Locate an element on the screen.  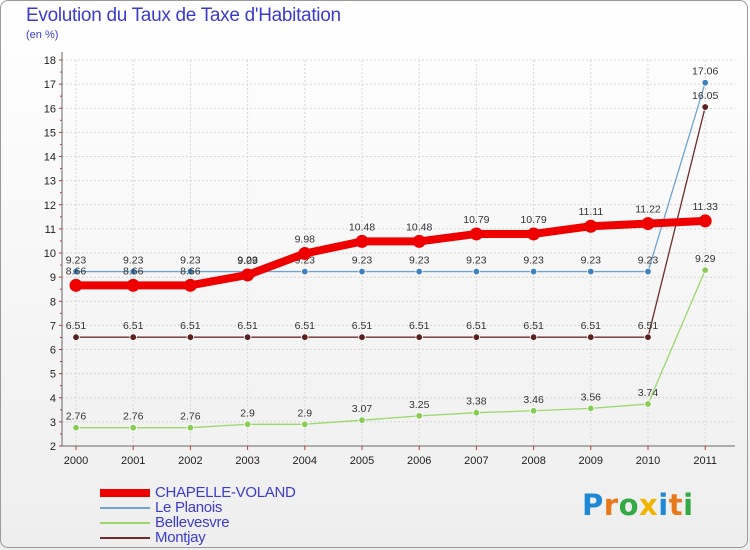
y-tick-label: 18 is located at coordinates (50, 61).